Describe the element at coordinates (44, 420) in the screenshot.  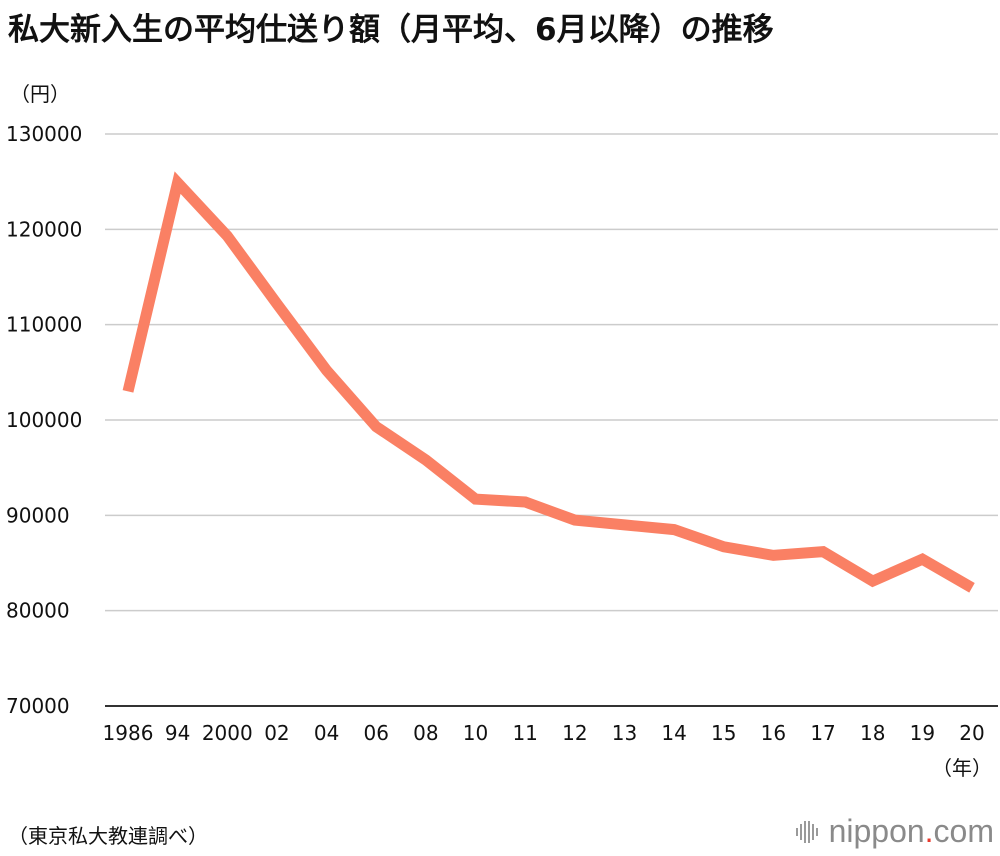
I see `y-tick-label: 100000` at that location.